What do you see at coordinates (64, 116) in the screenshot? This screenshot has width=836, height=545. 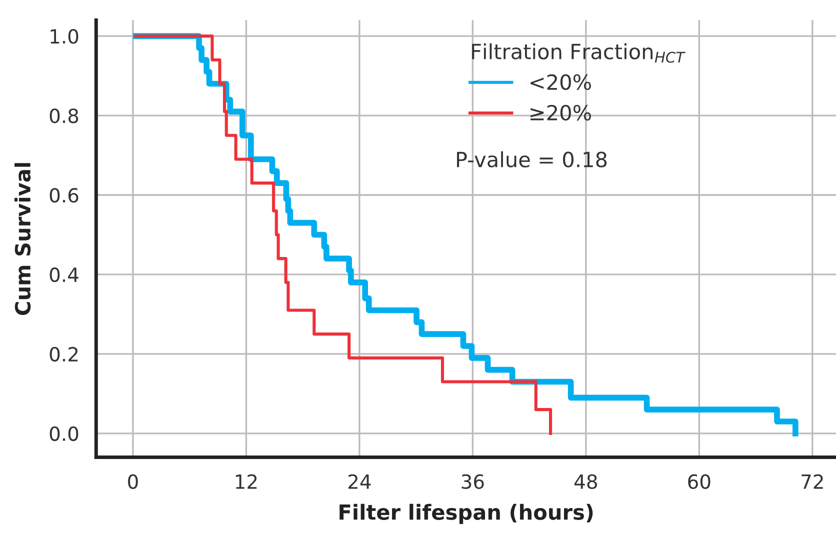 I see `y-tick-label: 0.8` at bounding box center [64, 116].